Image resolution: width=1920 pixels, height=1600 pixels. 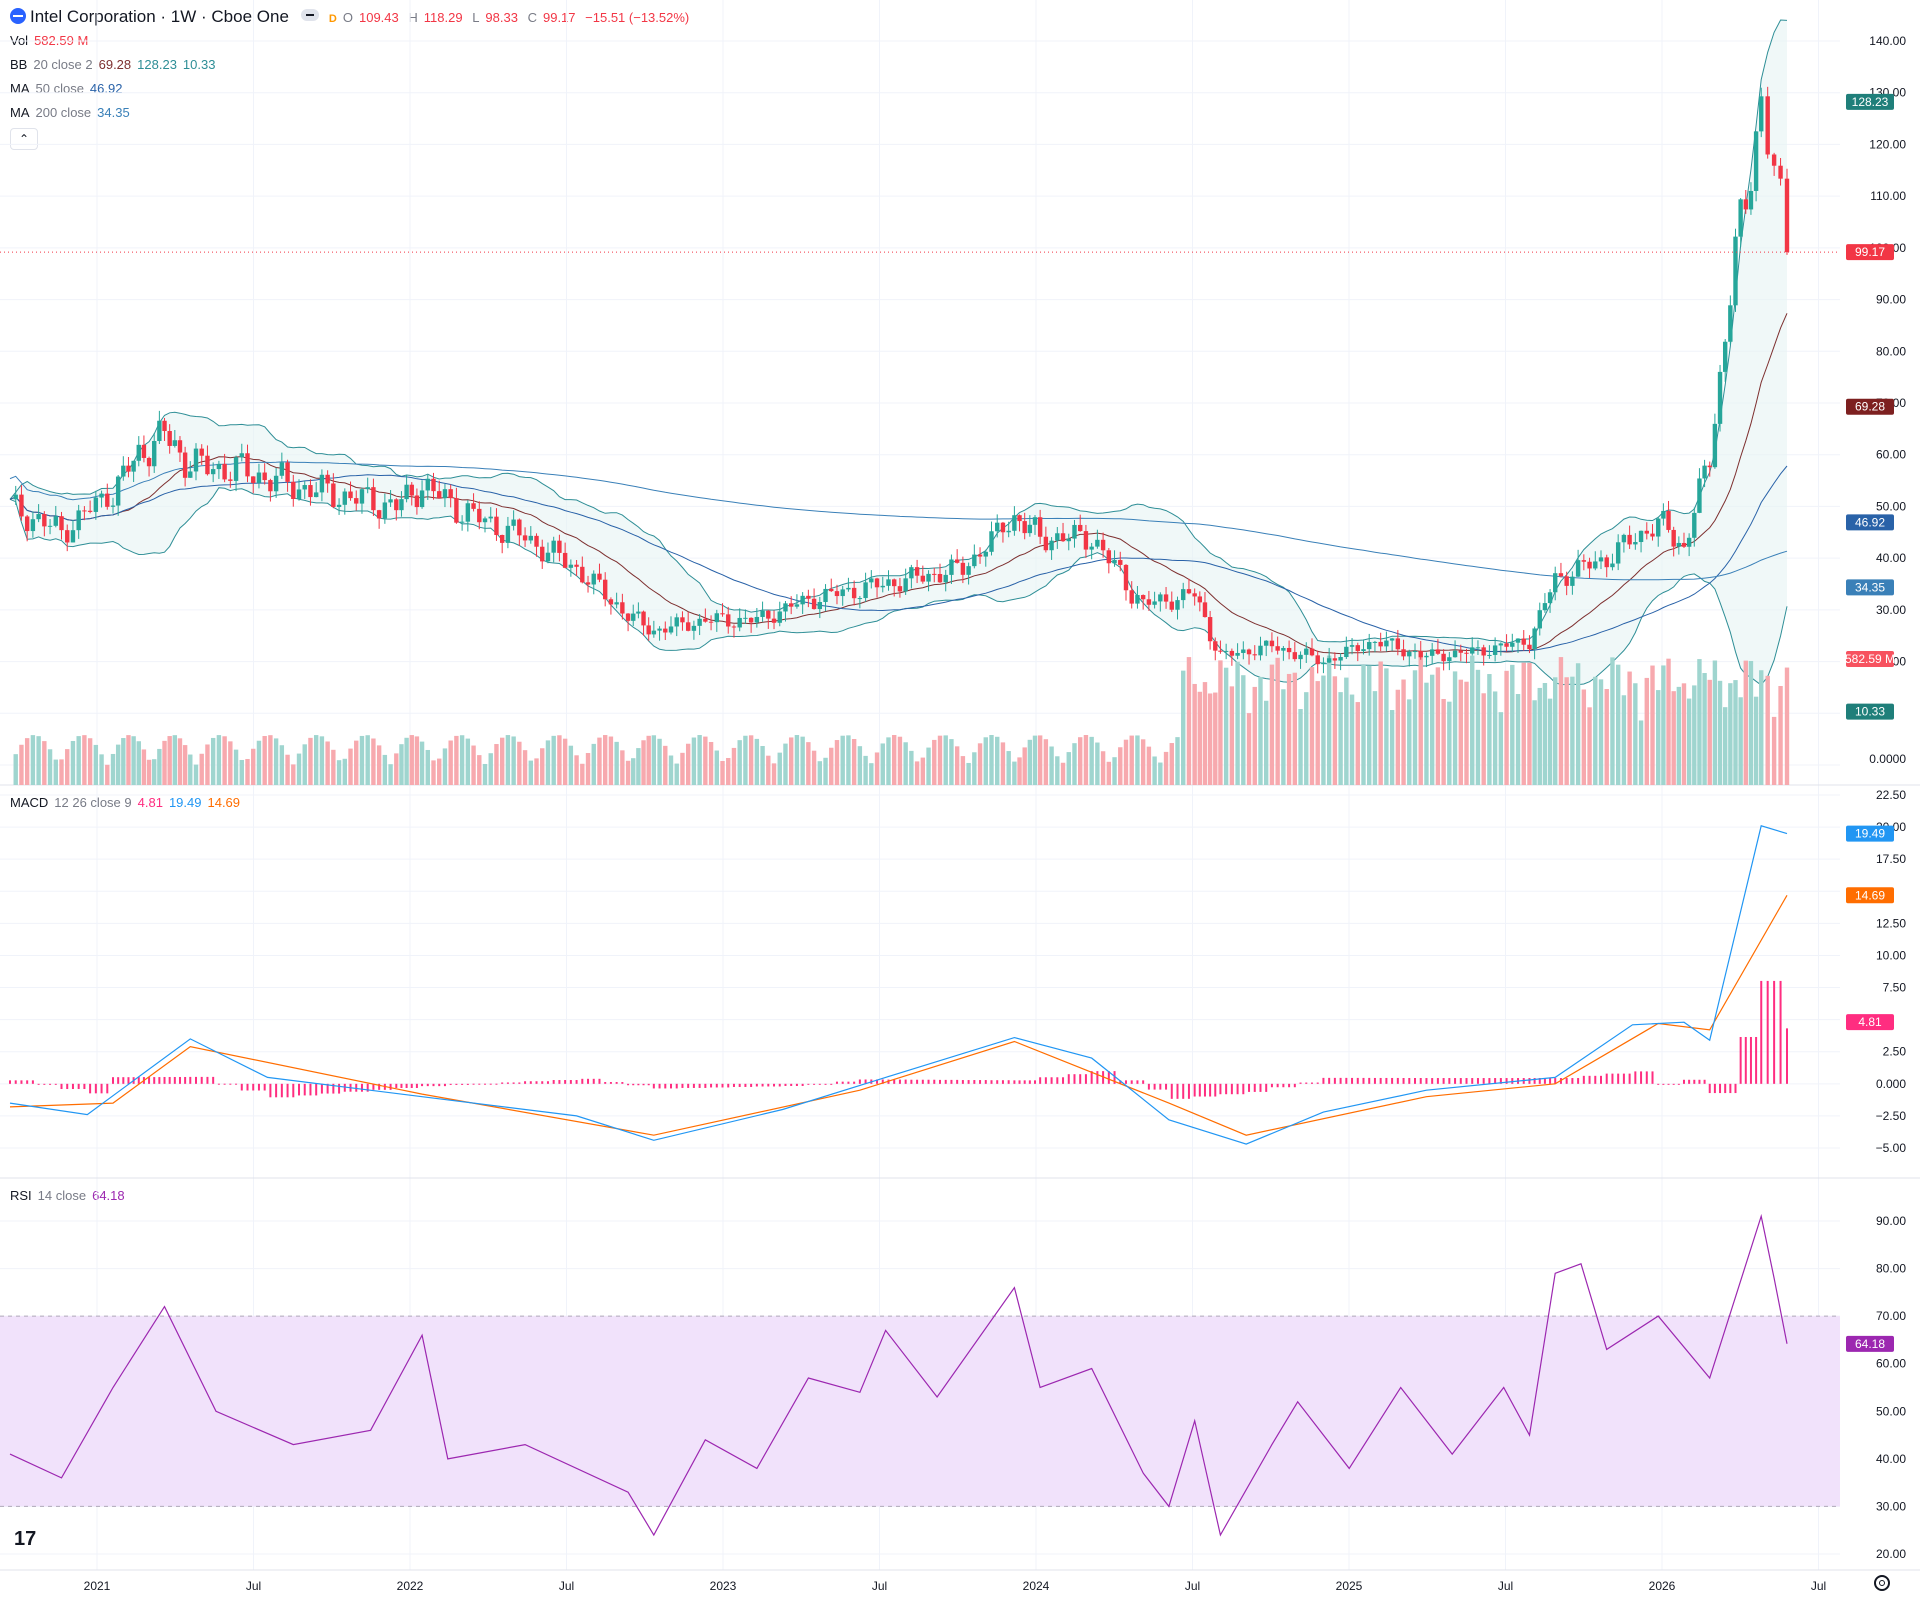 I want to click on bb-basis-badge, so click(x=1870, y=406).